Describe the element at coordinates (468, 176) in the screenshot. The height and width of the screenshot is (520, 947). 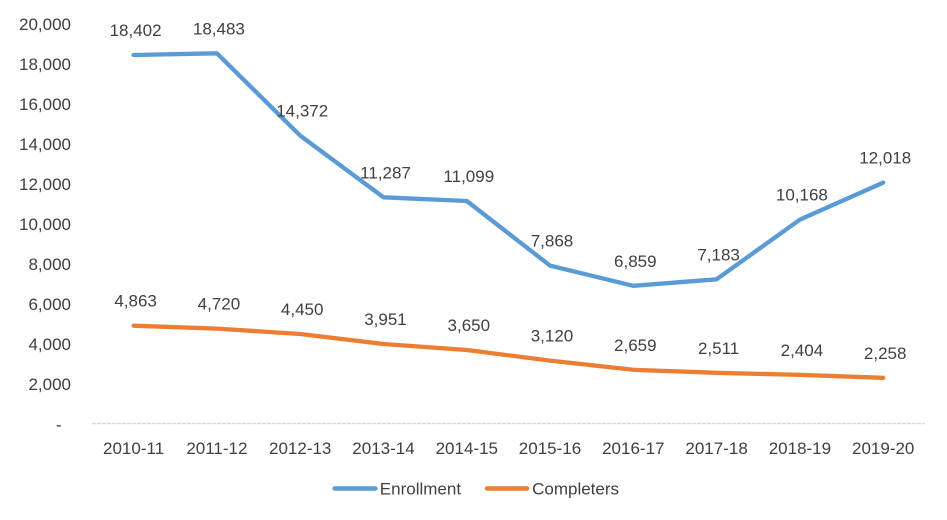
I see `svg-text: 11,099` at that location.